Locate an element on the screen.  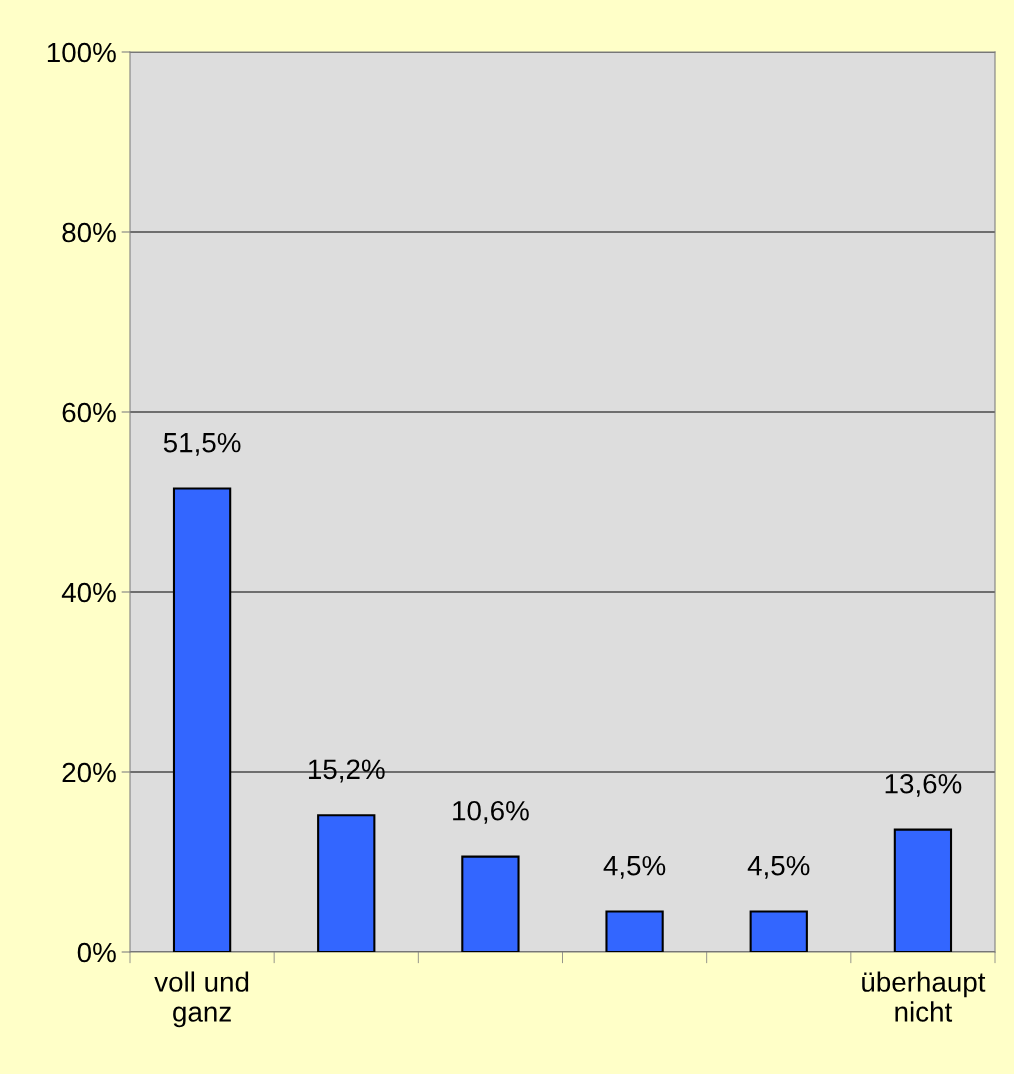
x-tick-label: voll und ganz is located at coordinates (201, 999).